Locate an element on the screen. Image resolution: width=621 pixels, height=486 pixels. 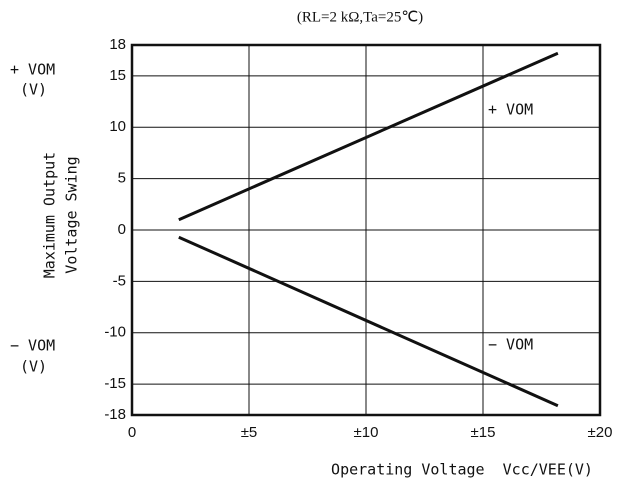
series-label: − VOM is located at coordinates (510, 345).